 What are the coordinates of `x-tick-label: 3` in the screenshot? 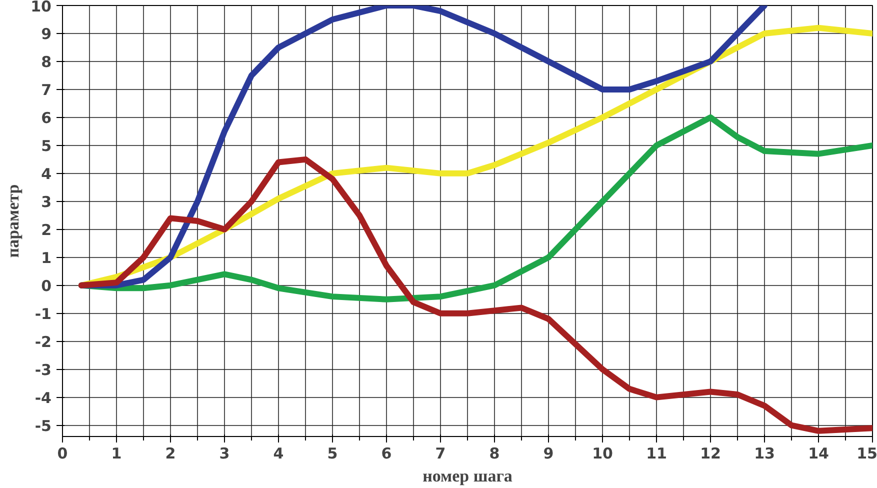 It's located at (224, 453).